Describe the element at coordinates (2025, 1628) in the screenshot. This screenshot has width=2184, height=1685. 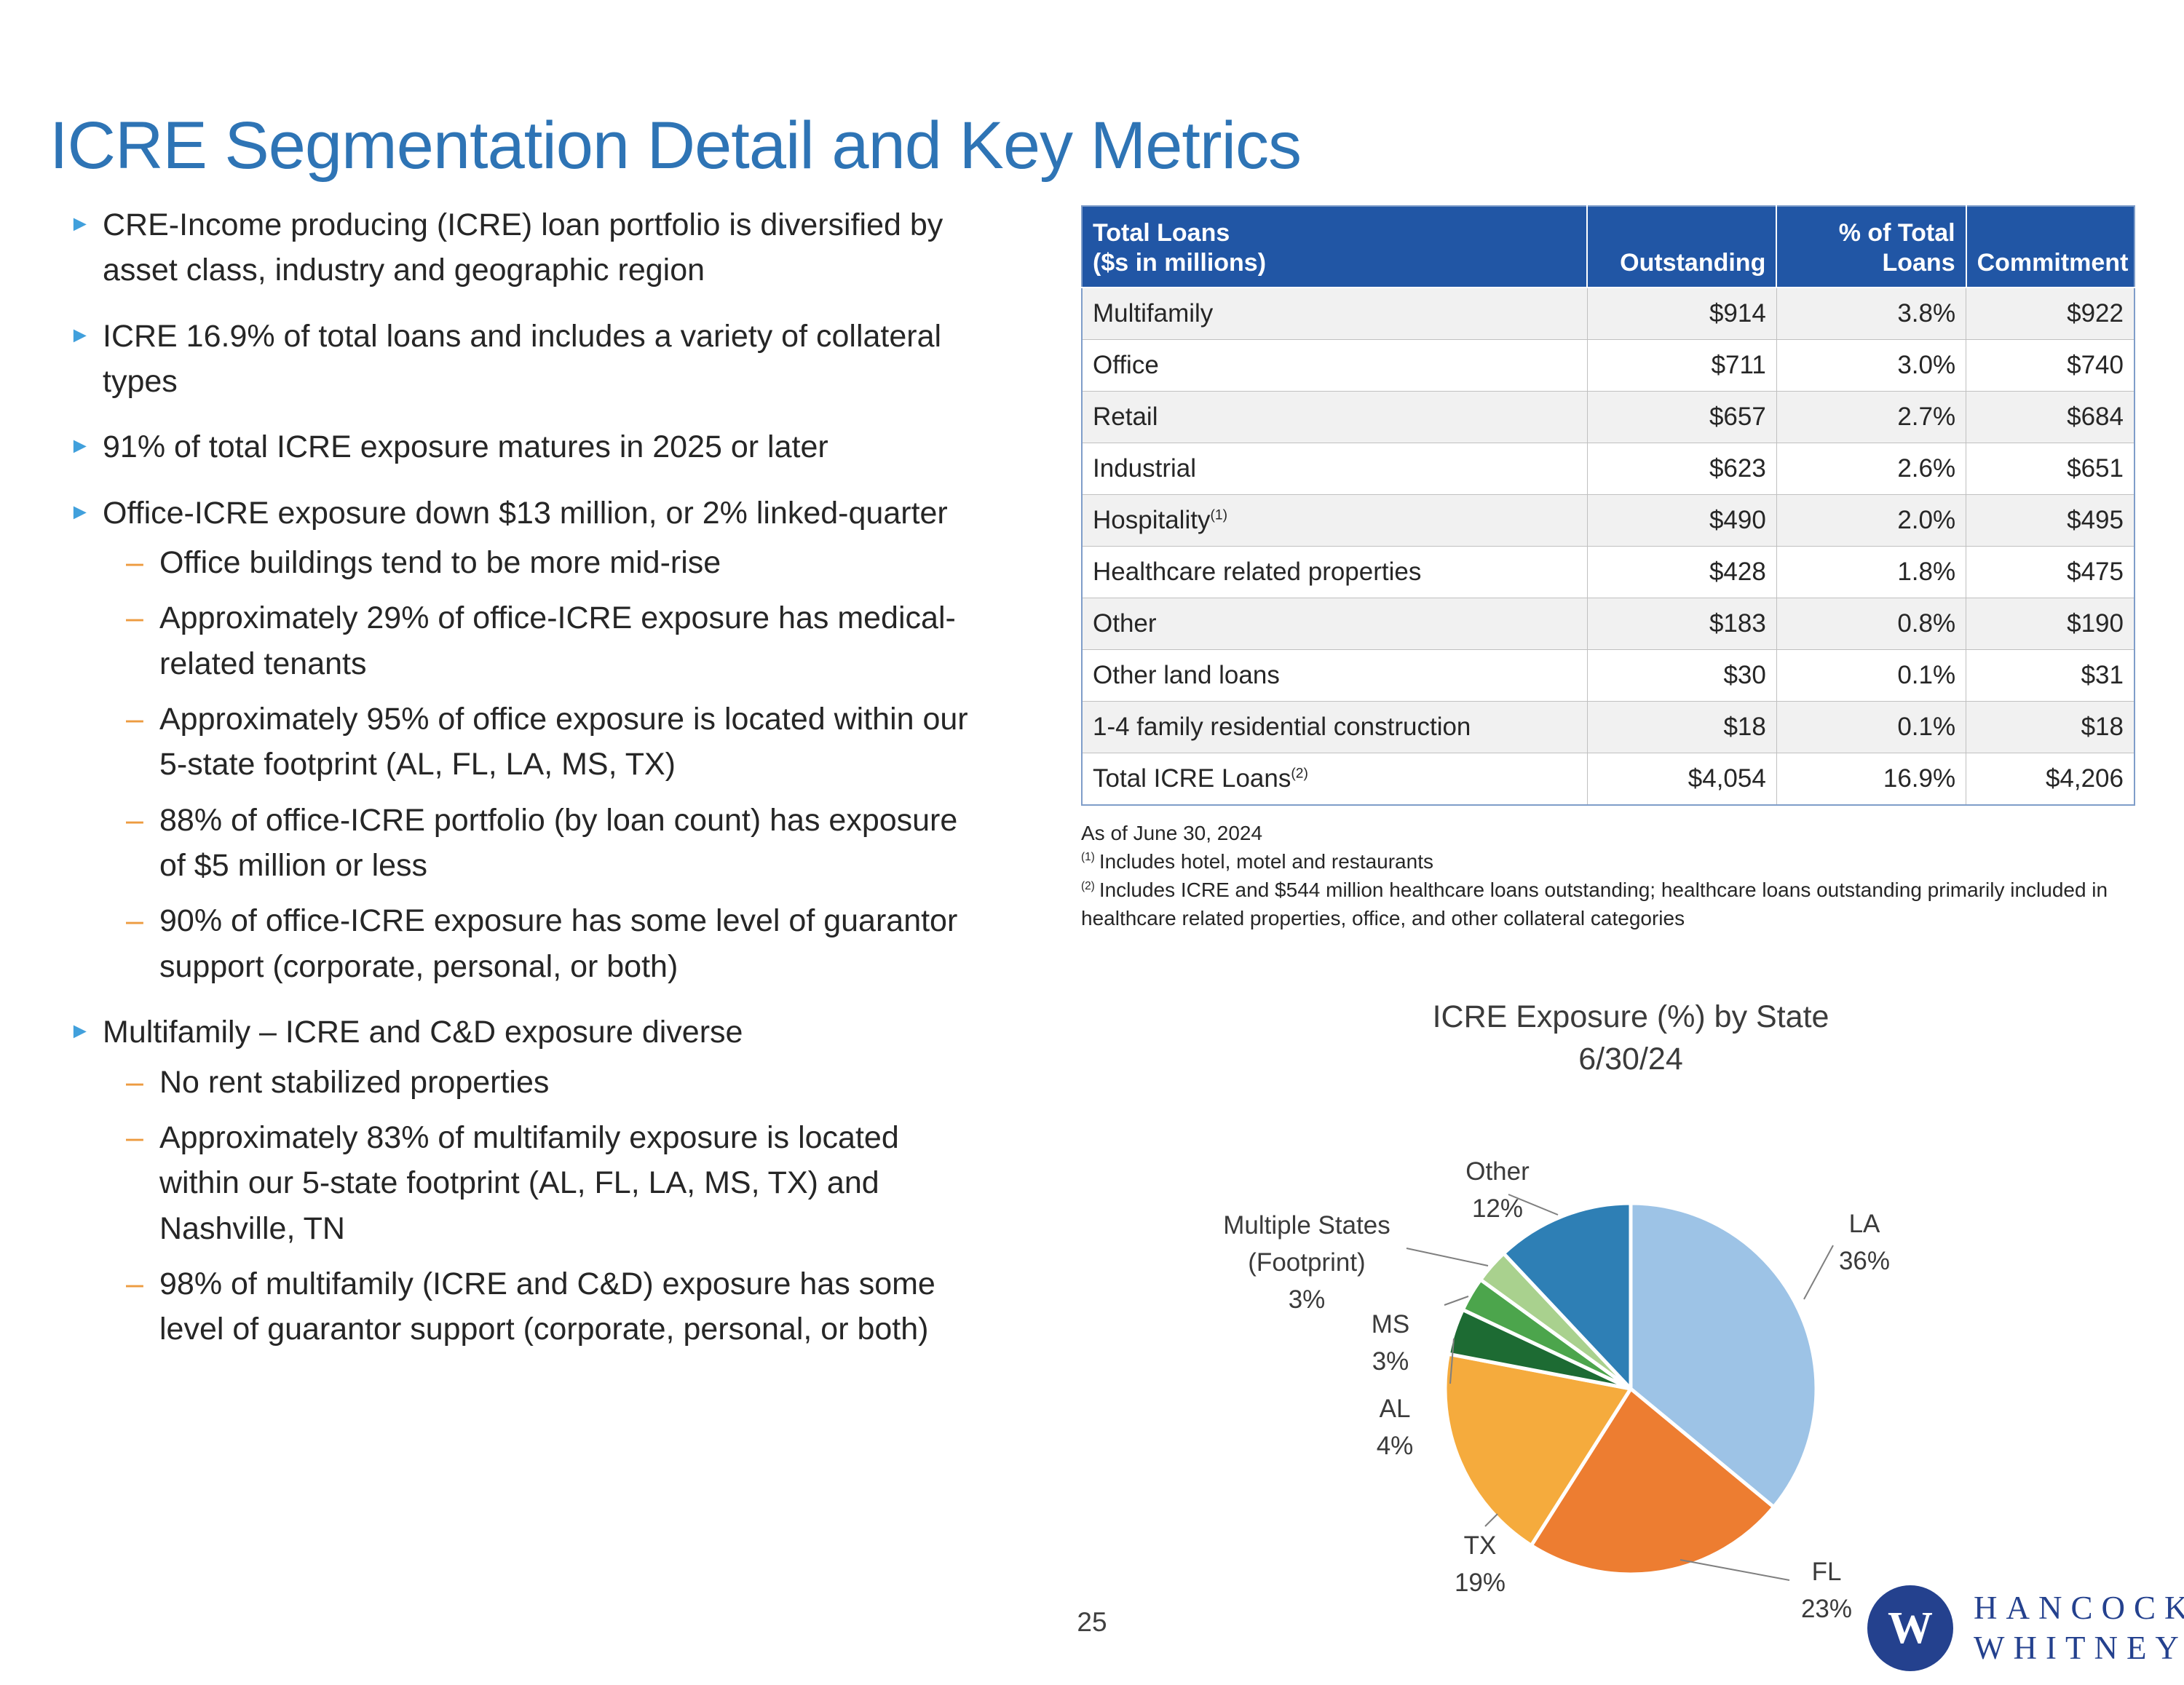
I see `company-logo: W HANCOCK WHITNEY` at that location.